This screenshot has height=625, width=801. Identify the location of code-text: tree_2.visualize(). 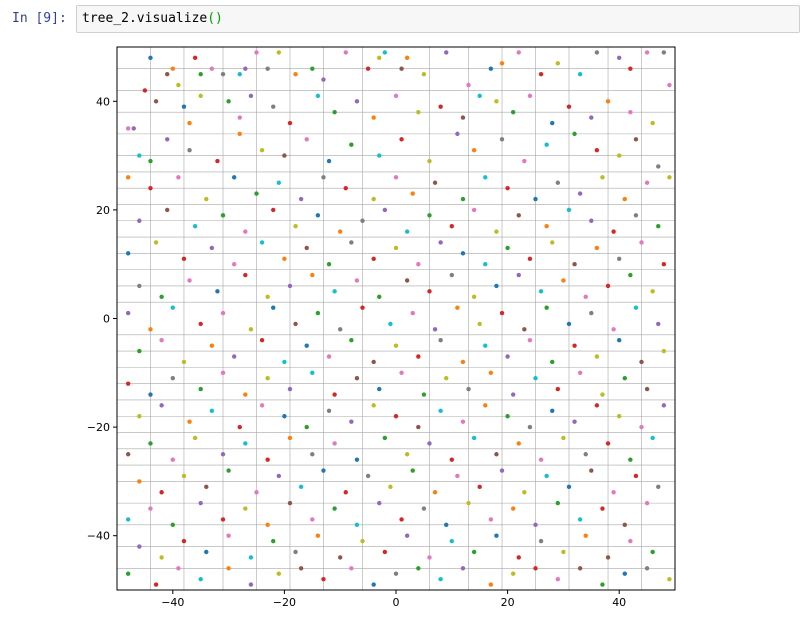
(152, 18).